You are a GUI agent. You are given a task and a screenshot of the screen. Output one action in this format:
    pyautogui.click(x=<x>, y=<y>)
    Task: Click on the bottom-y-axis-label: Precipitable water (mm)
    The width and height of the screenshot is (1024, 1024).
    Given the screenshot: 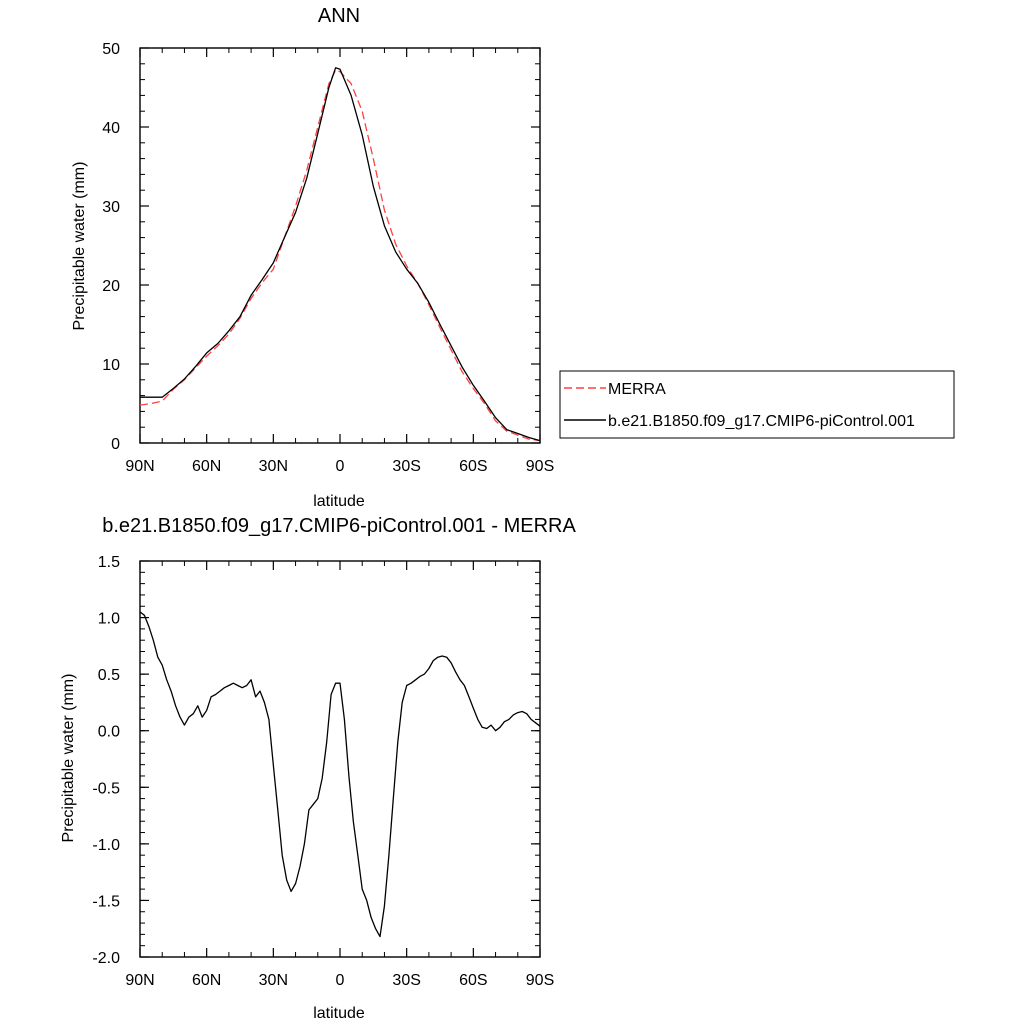 What is the action you would take?
    pyautogui.click(x=68, y=758)
    